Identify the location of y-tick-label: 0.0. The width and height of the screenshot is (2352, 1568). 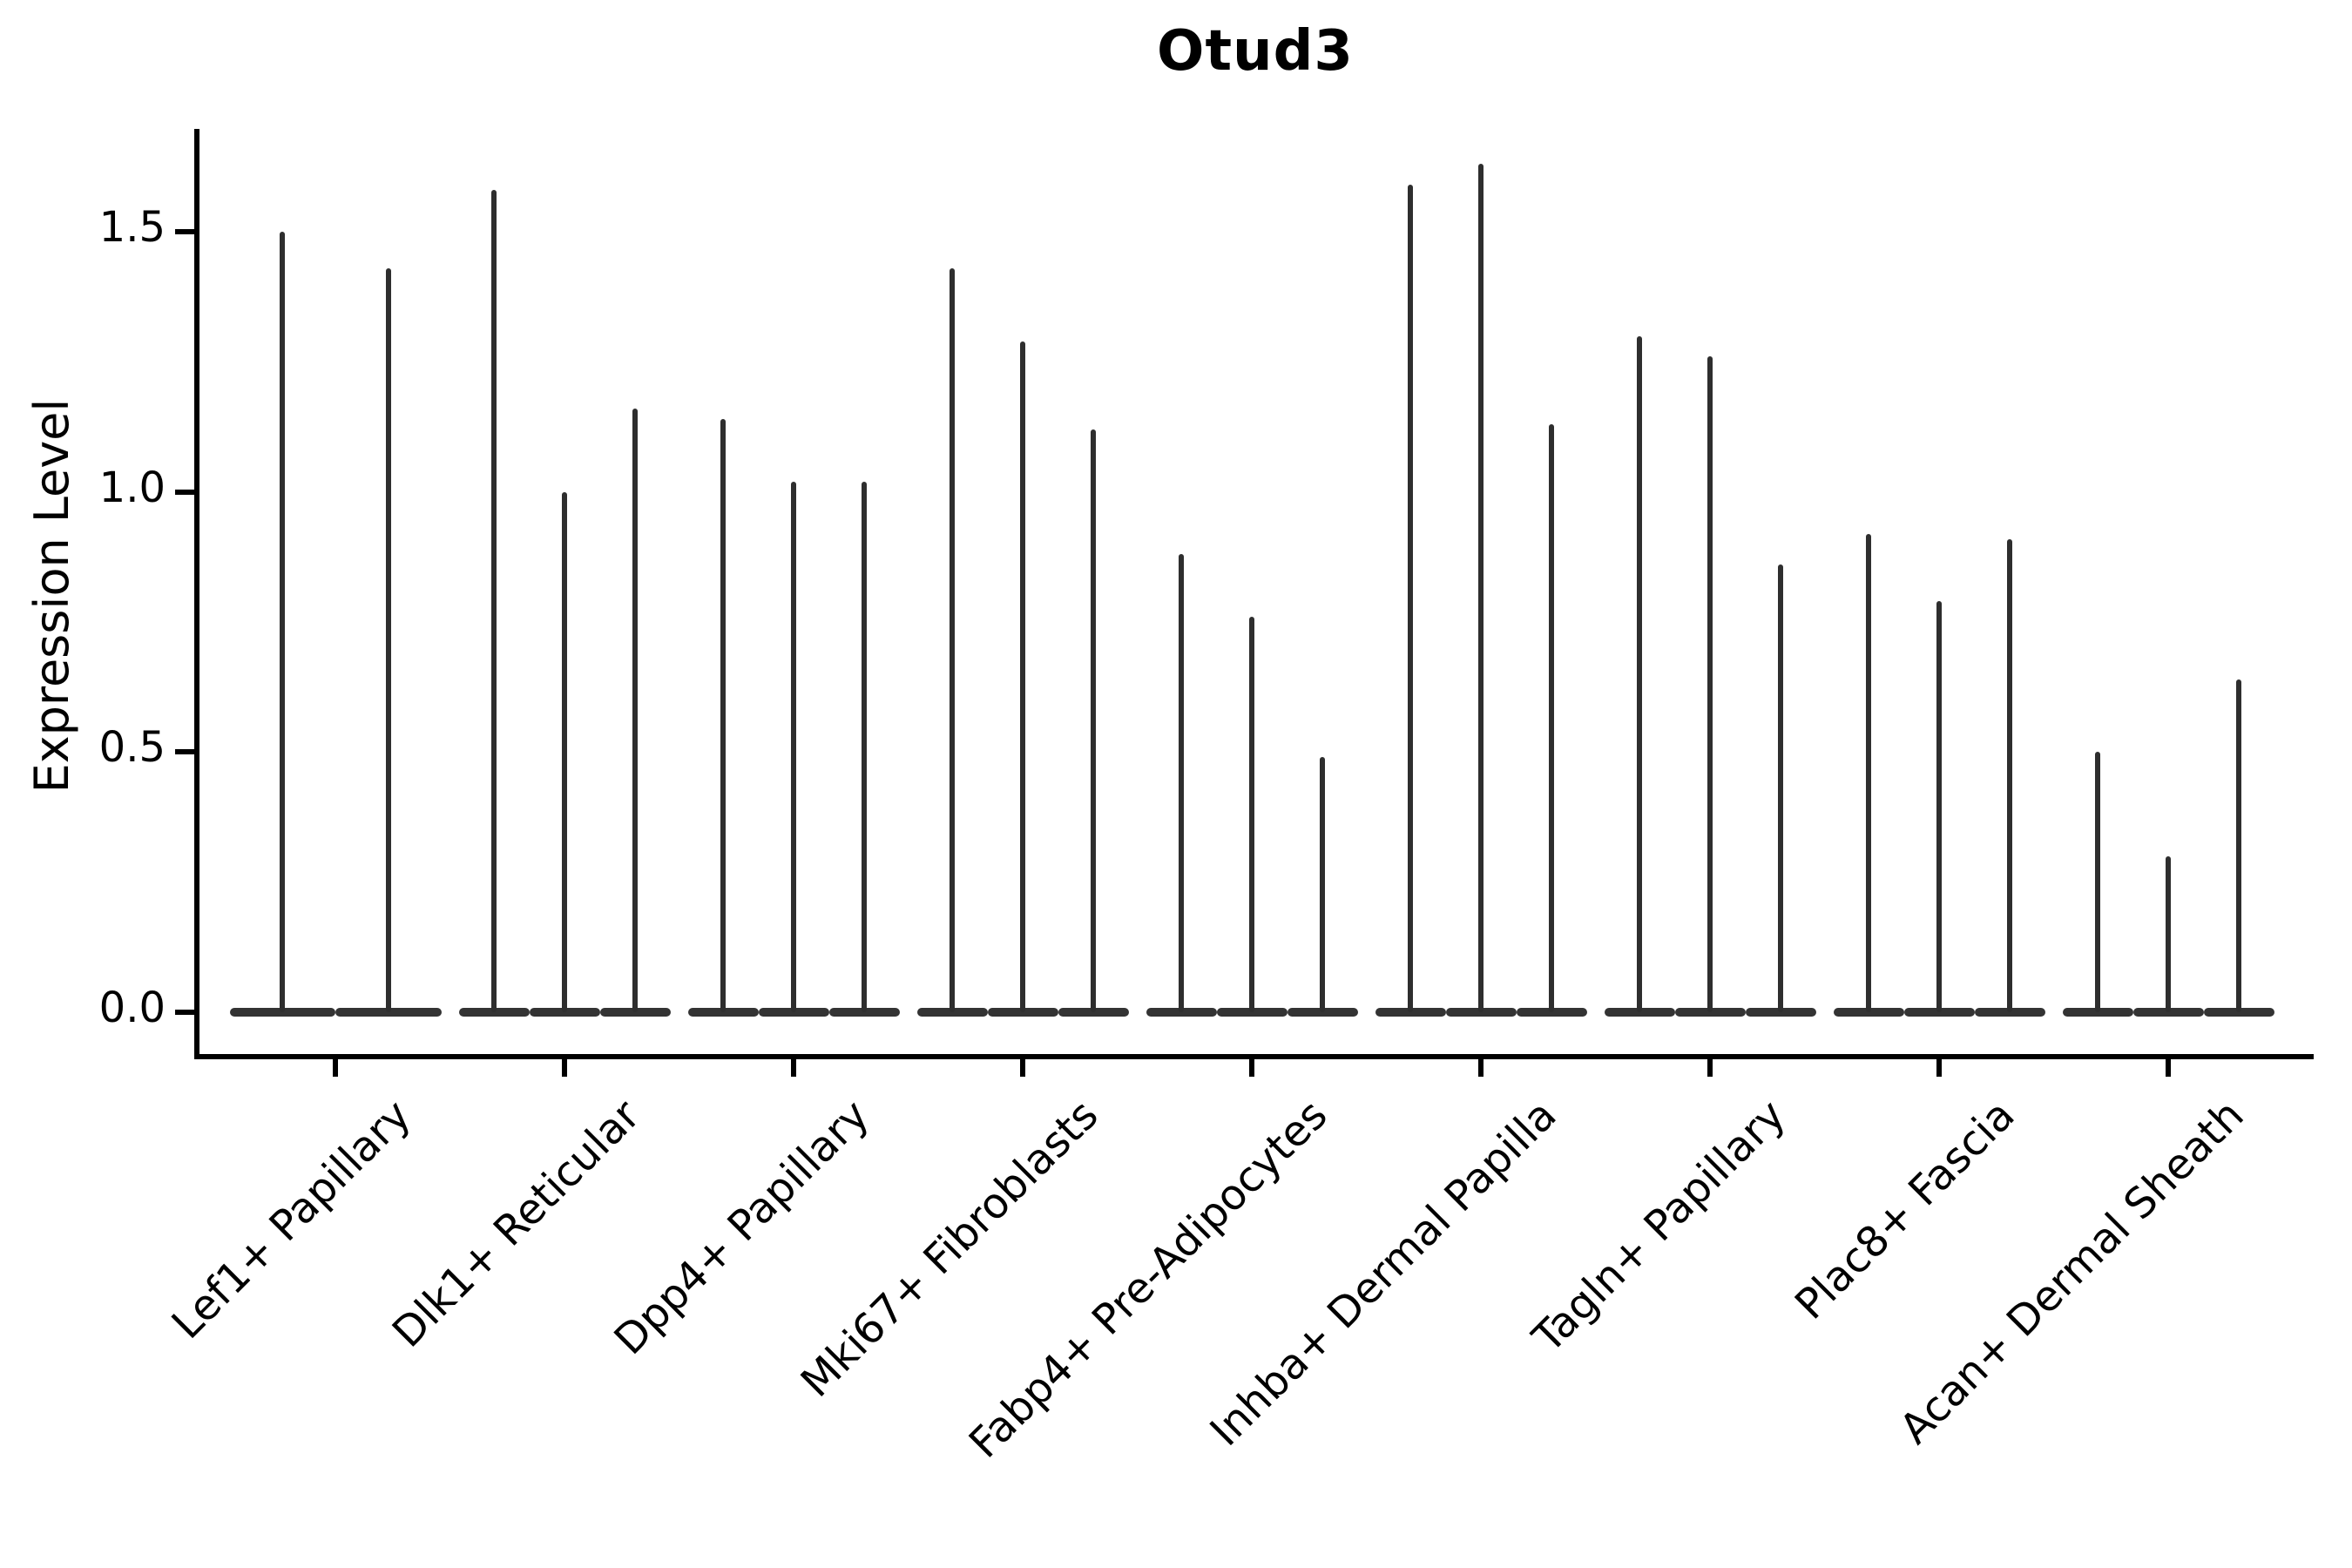
(132, 1007).